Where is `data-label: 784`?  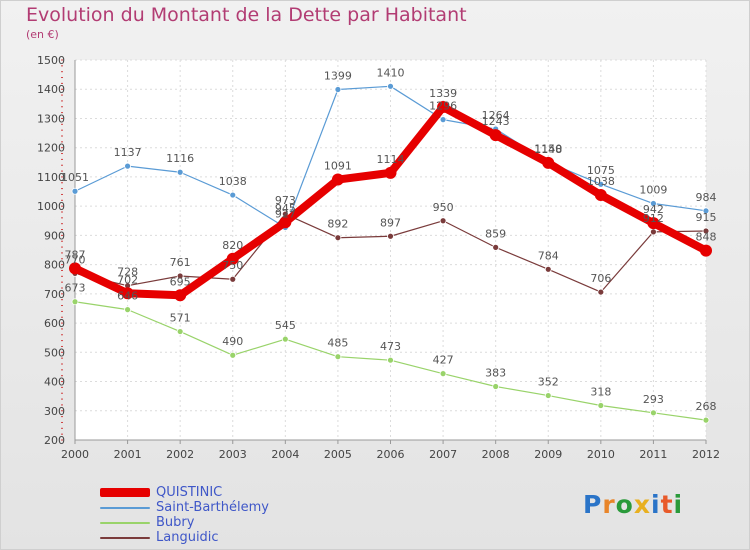 data-label: 784 is located at coordinates (548, 255).